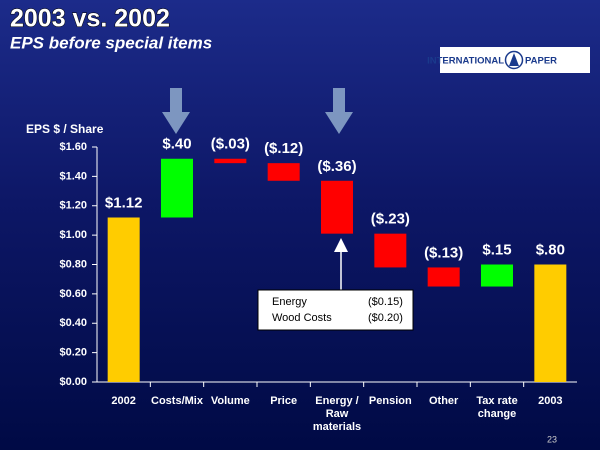  Describe the element at coordinates (550, 249) in the screenshot. I see `value-label: $.80` at that location.